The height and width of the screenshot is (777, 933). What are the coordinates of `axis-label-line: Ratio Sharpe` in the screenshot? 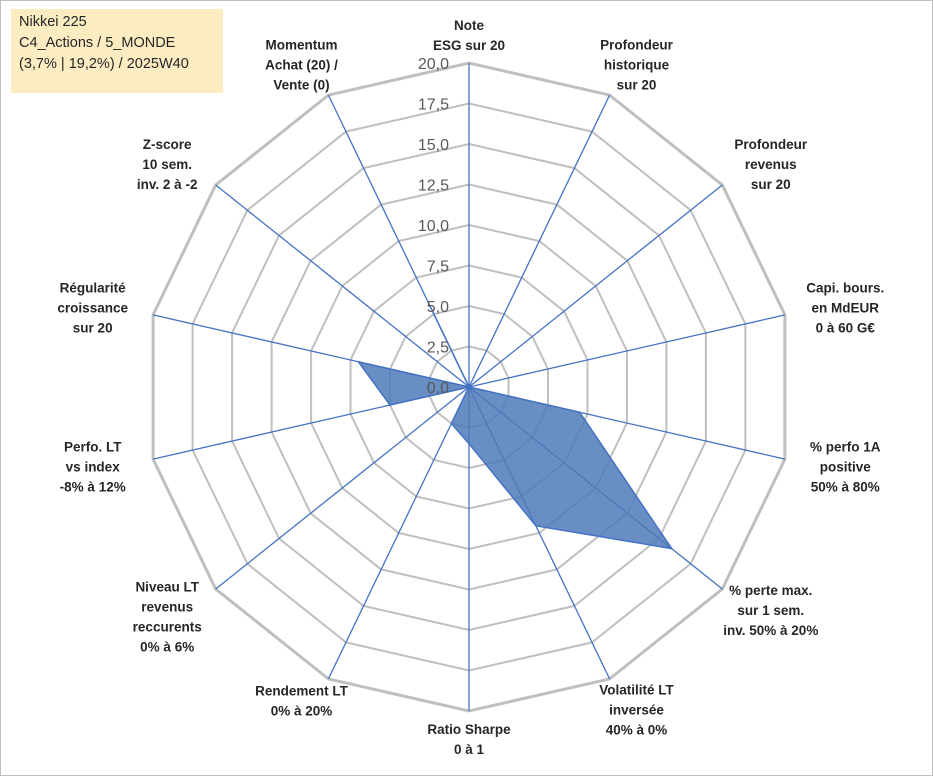 It's located at (469, 729).